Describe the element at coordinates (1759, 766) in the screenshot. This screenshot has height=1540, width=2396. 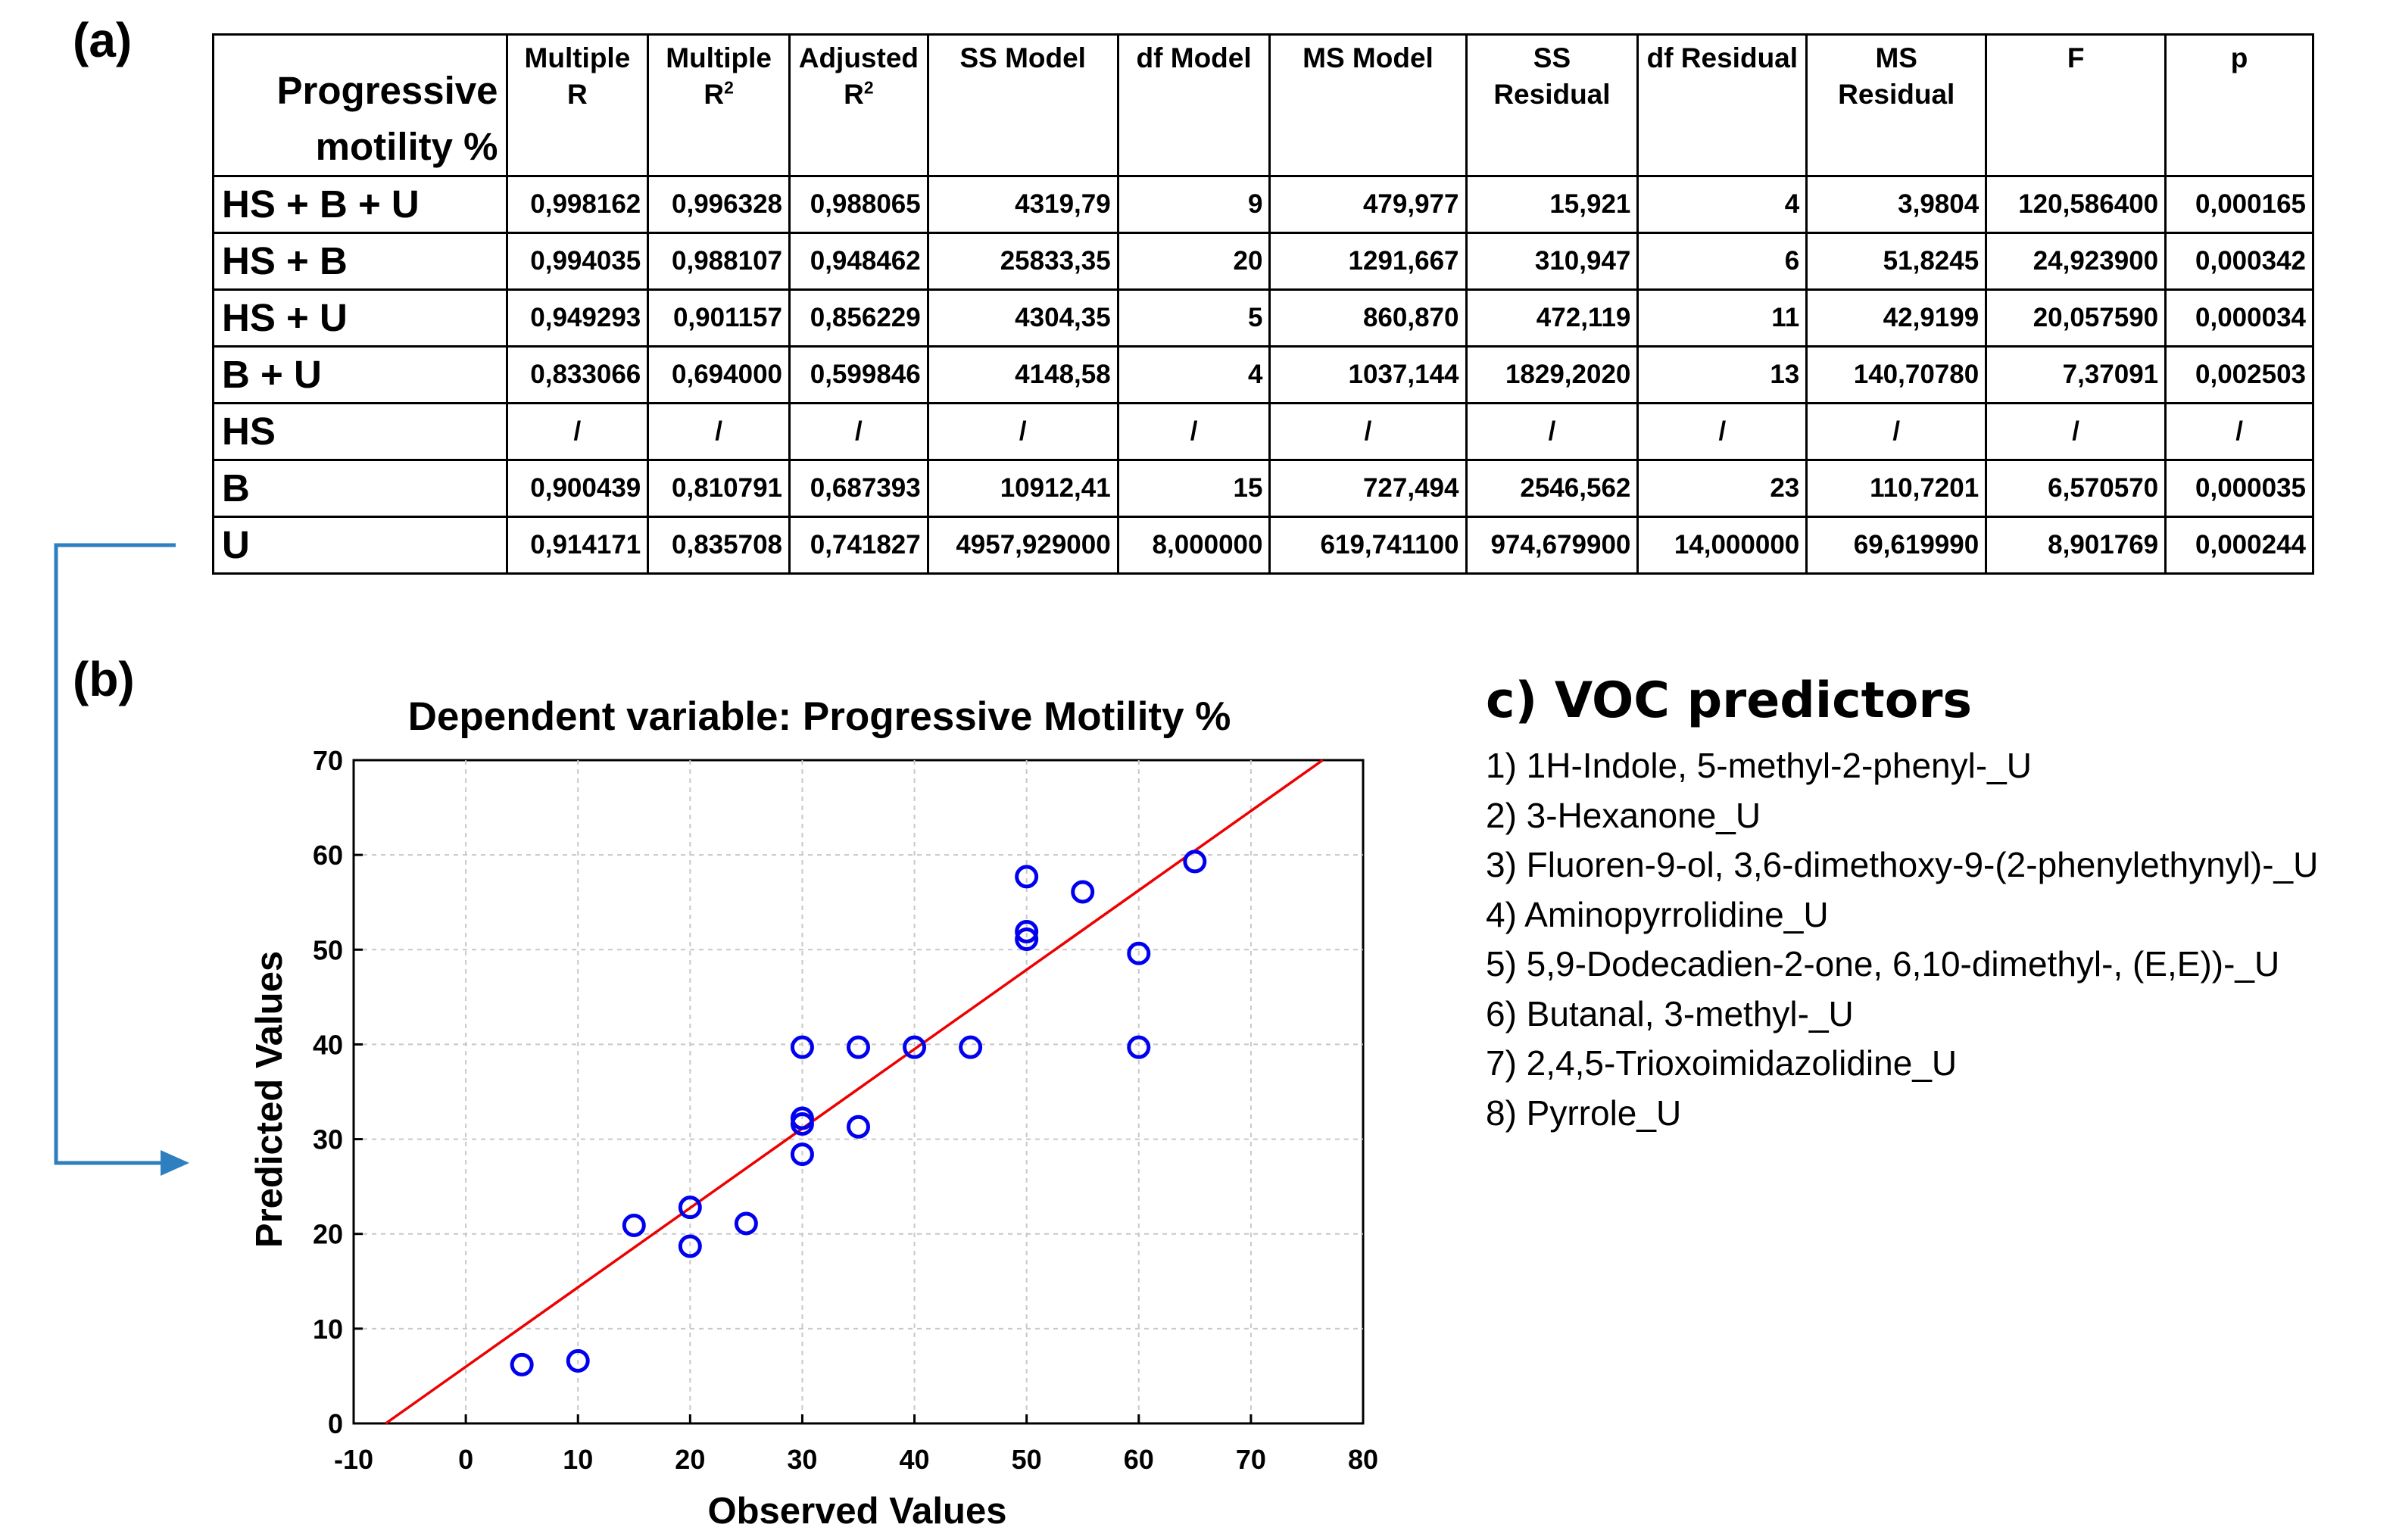
I see `voc-item: 1) 1H-Indole, 5-methyl-2-phenyl-_U` at that location.